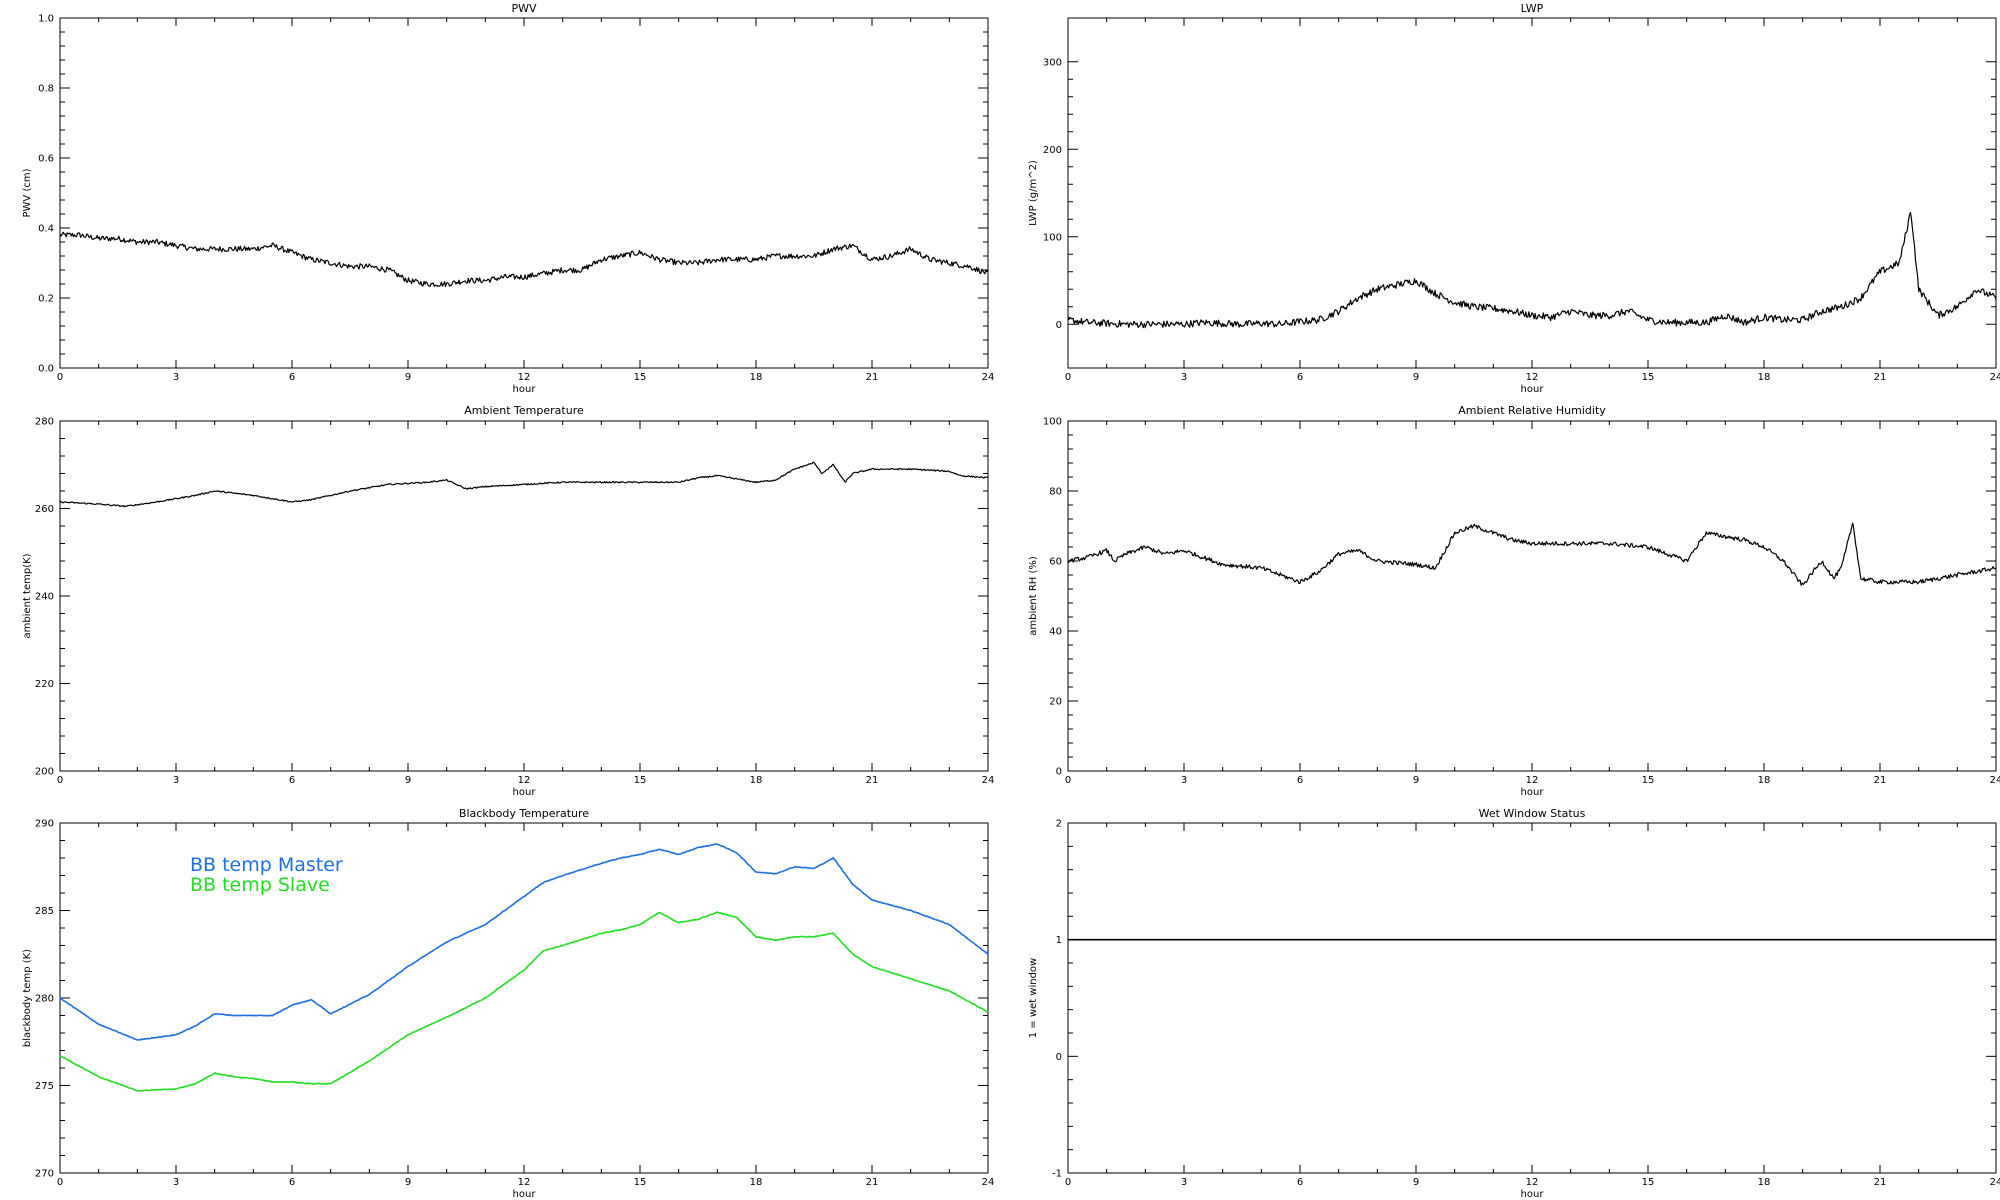 This screenshot has height=1200, width=2000. I want to click on y-tick-label: 60, so click(1055, 562).